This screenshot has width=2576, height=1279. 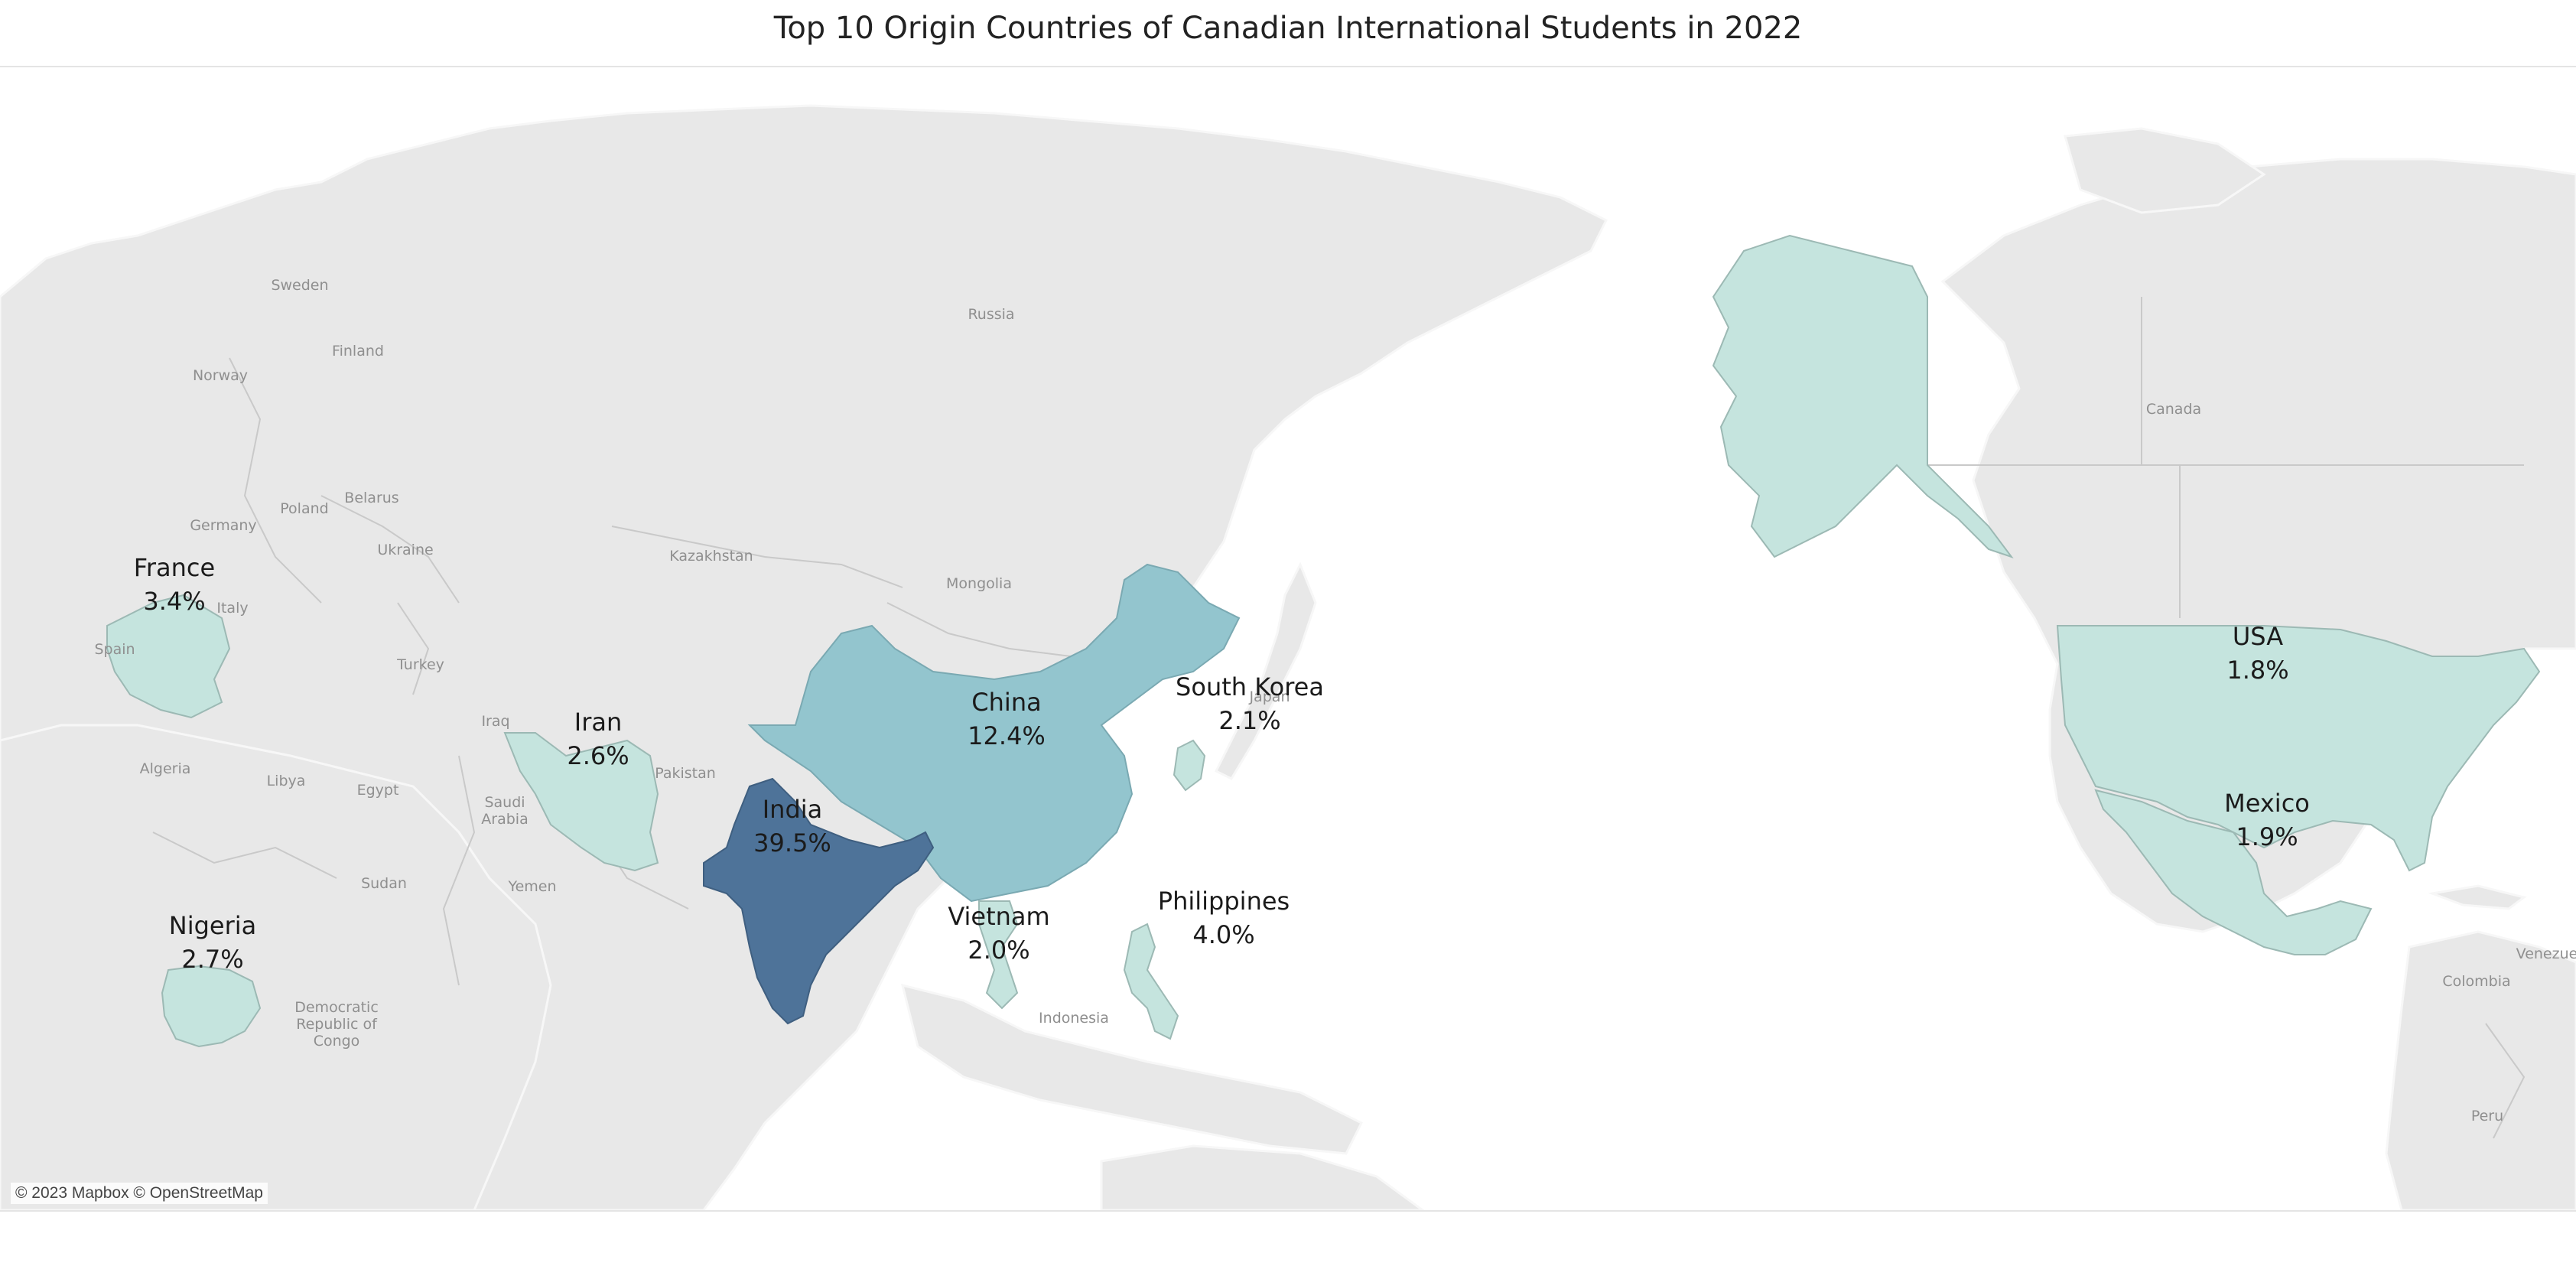 I want to click on label-kazakhstan: Kazakhstan, so click(x=711, y=556).